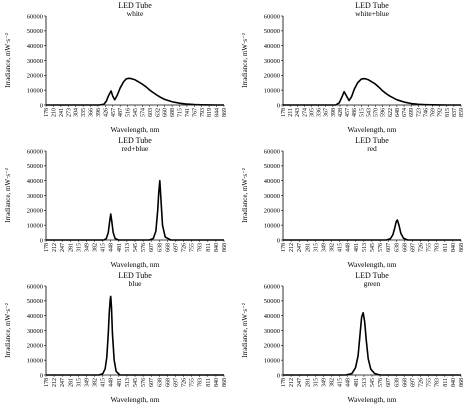 This screenshot has height=406, width=474. Describe the element at coordinates (305, 112) in the screenshot. I see `x-tick-label: 274` at that location.